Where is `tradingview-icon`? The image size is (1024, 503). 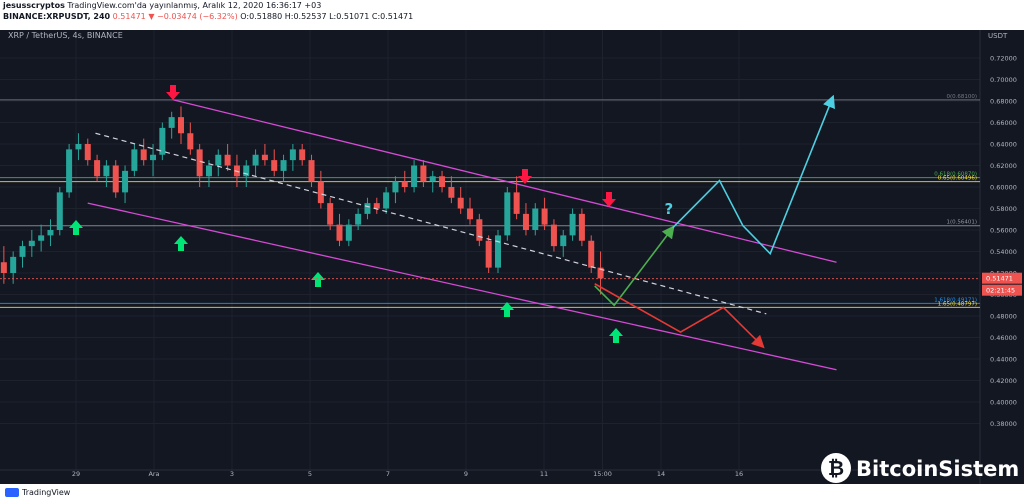
tradingview-icon is located at coordinates (12, 492).